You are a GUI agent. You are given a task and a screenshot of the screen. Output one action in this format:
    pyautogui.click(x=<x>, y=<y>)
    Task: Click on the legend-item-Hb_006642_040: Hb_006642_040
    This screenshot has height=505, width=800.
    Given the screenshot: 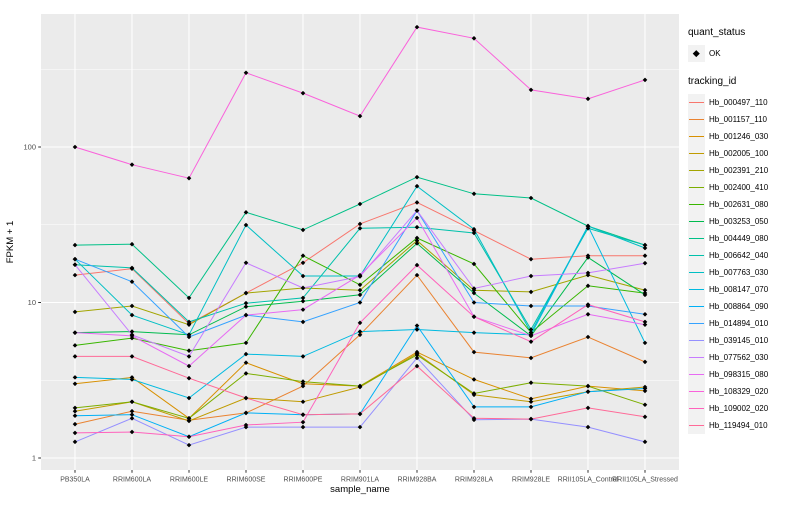 What is the action you would take?
    pyautogui.click(x=744, y=255)
    